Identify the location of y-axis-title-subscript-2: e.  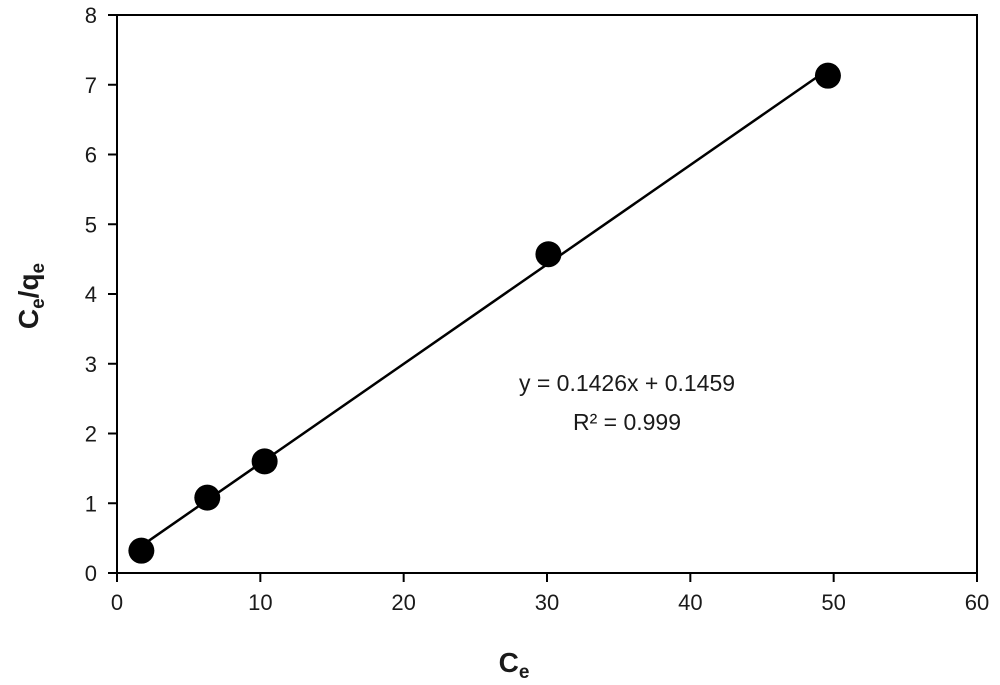
(38, 268).